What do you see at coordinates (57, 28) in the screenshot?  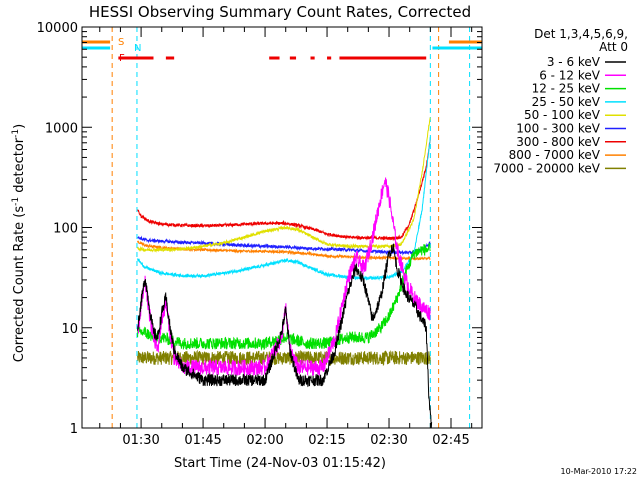 I see `y-tick-label: 10000` at bounding box center [57, 28].